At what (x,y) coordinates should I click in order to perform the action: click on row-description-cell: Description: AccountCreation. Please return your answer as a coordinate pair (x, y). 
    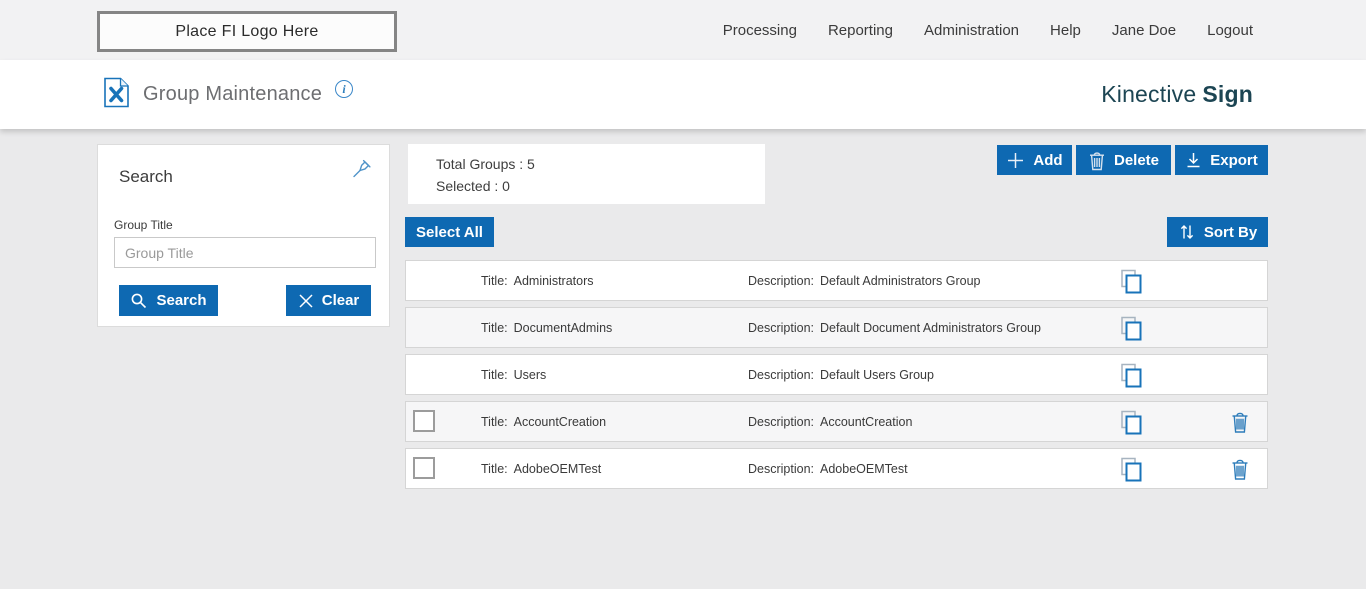
    Looking at the image, I should click on (830, 421).